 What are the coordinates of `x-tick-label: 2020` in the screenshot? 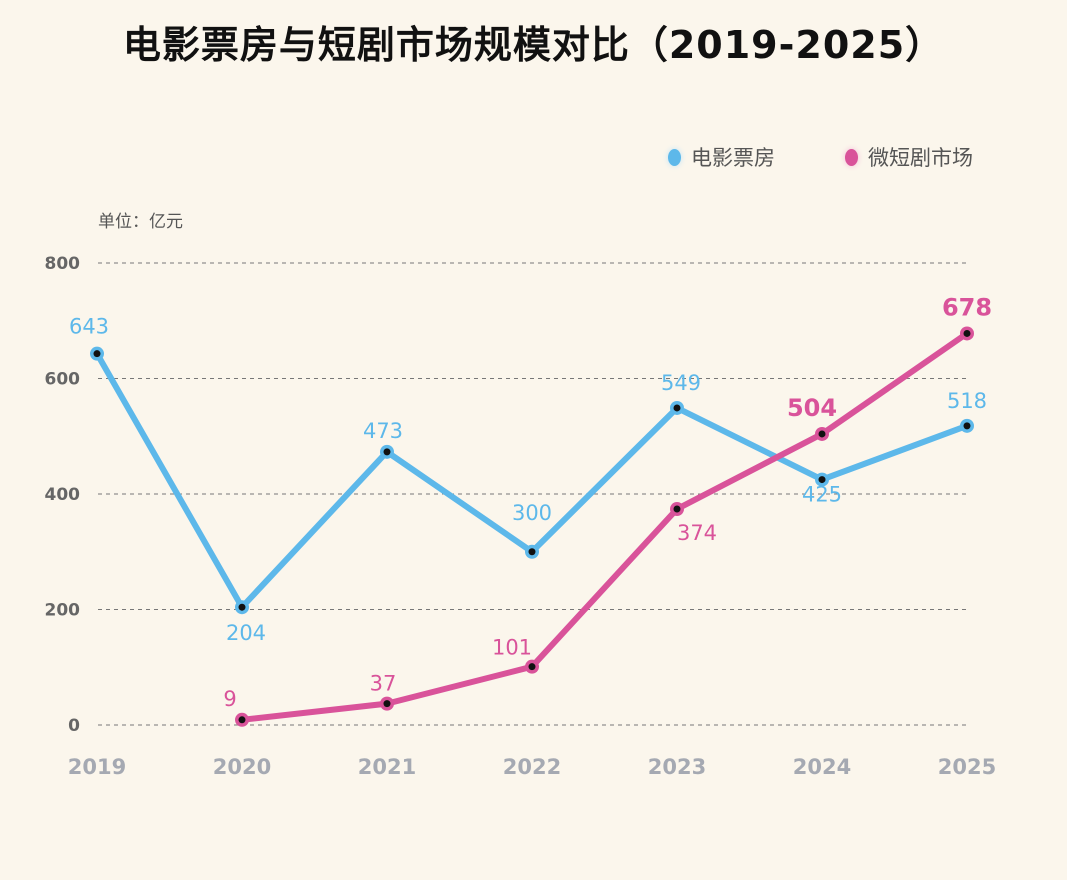 It's located at (242, 767).